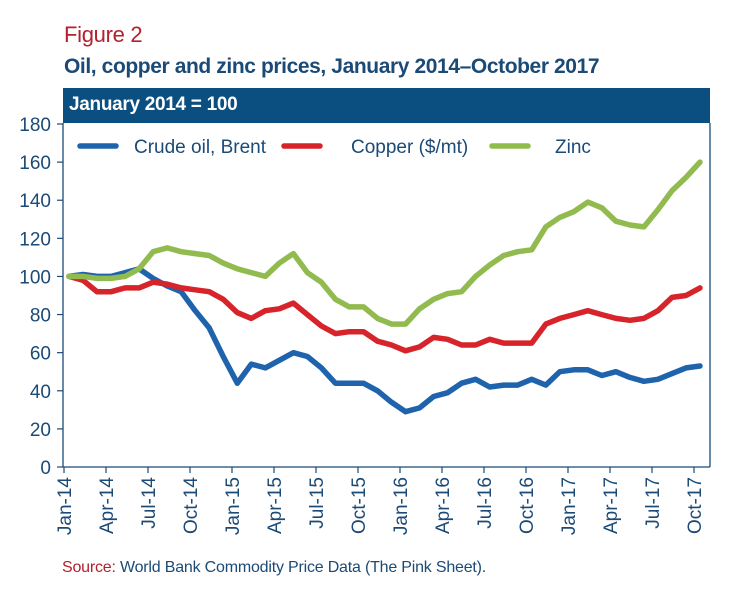  What do you see at coordinates (107, 505) in the screenshot?
I see `x-tick-label: Apr-14` at bounding box center [107, 505].